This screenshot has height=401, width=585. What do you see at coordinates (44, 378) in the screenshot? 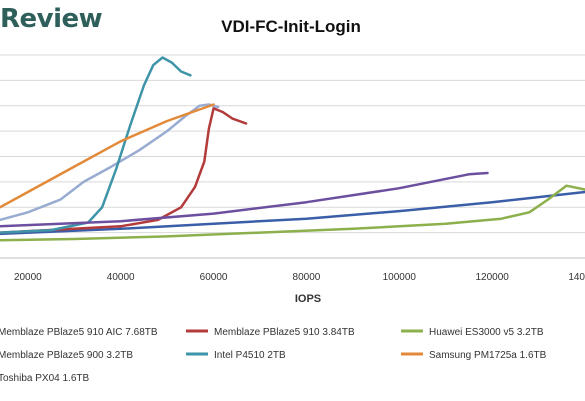
I see `legend-label-6: Toshiba PX04 1.6TB` at bounding box center [44, 378].